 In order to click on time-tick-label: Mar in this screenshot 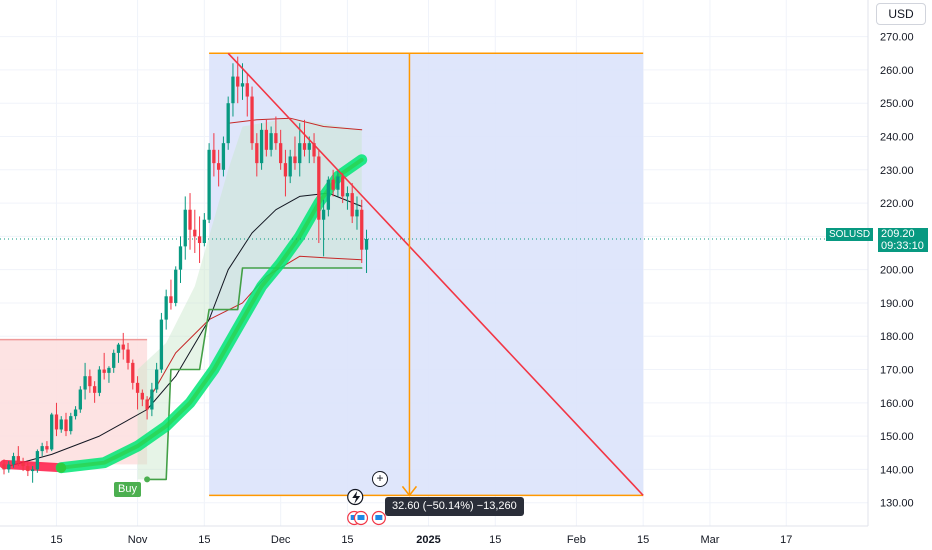, I will do `click(709, 540)`.